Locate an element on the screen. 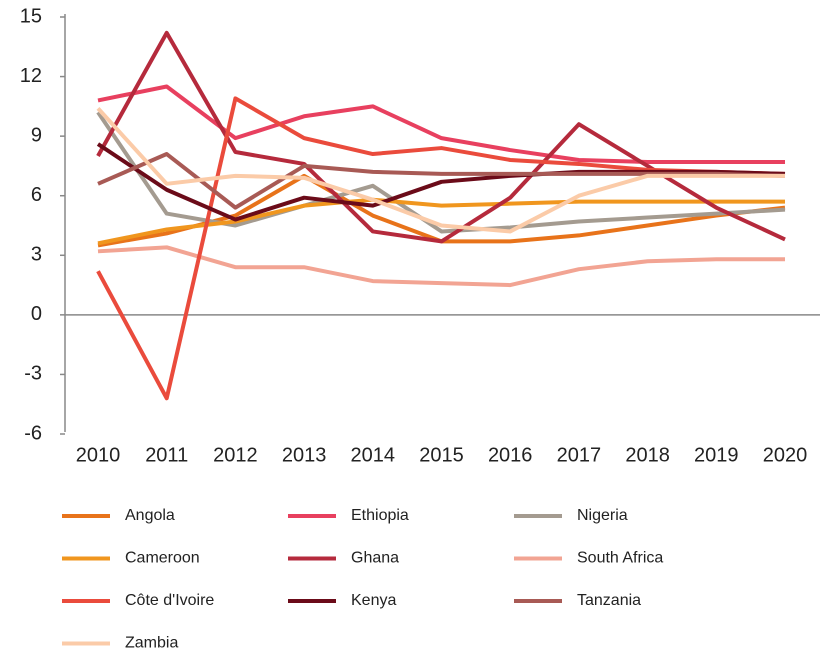  legend-label: Ghana is located at coordinates (375, 558).